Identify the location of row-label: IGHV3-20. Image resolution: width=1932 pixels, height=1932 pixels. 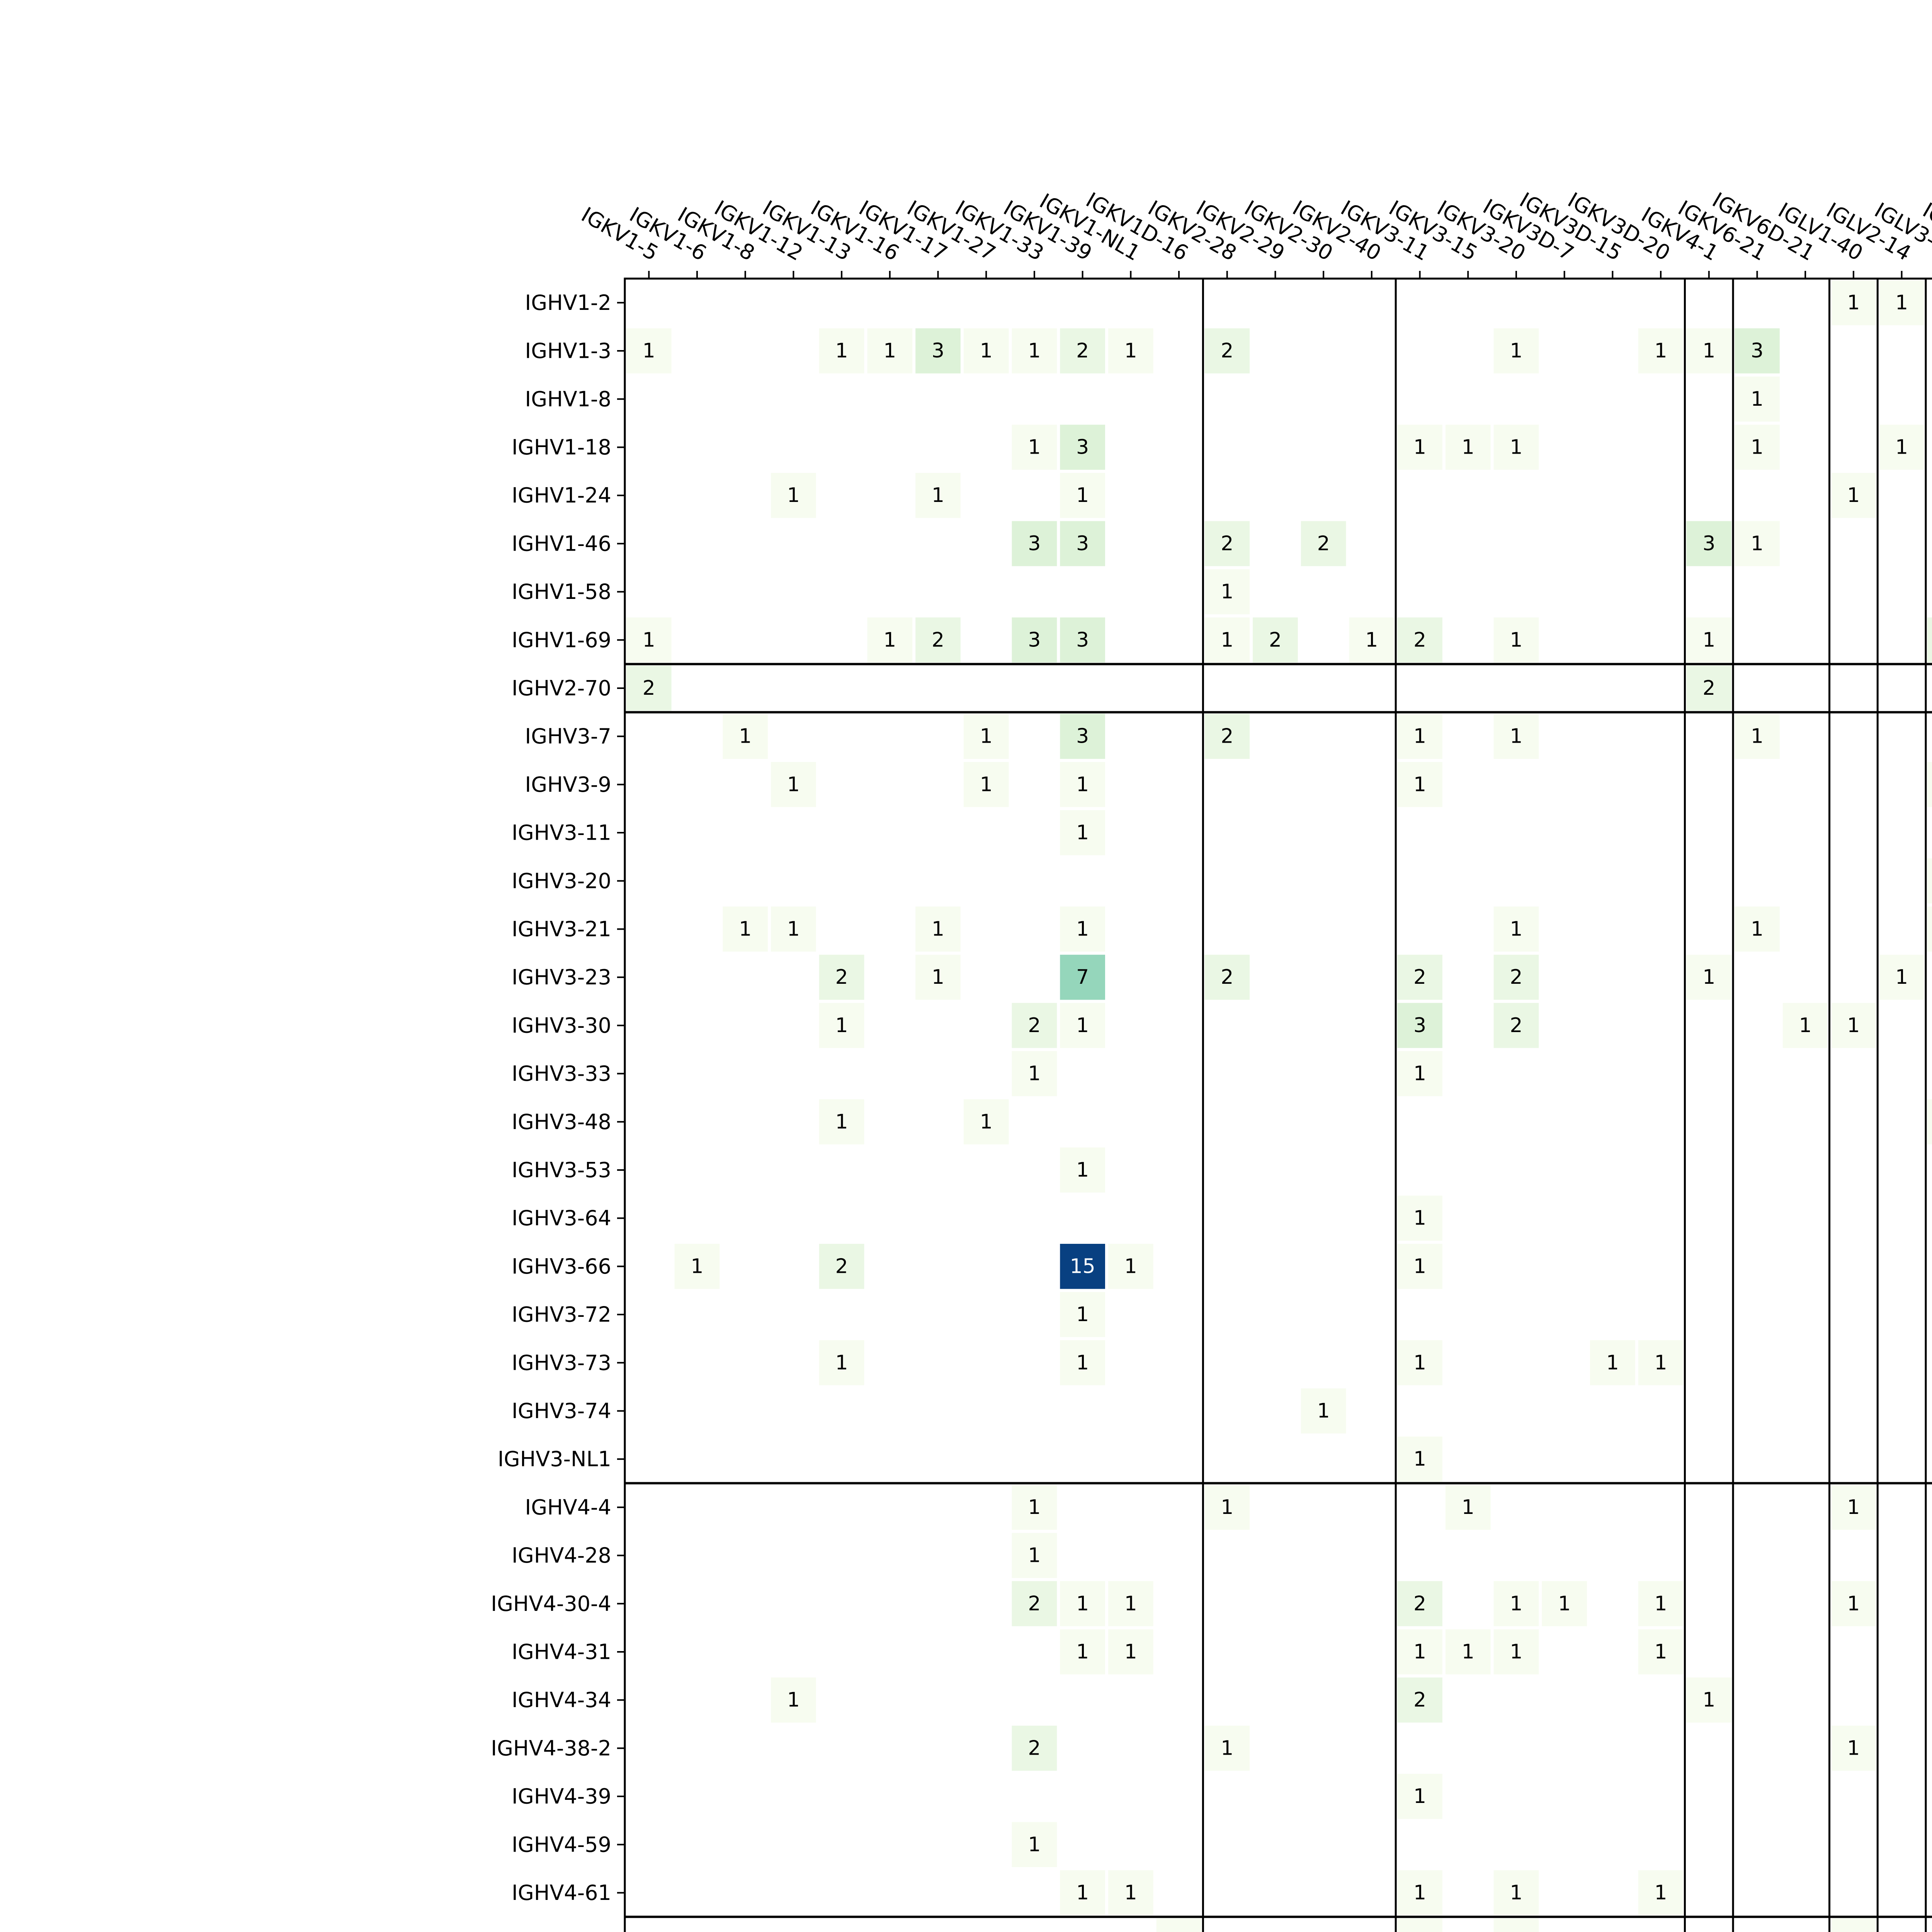
(561, 881).